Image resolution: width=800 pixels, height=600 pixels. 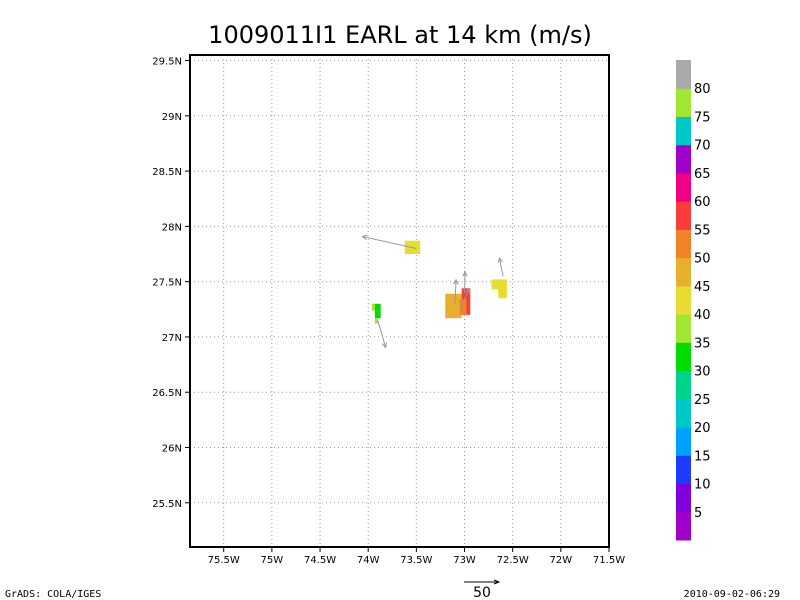 I want to click on x-tick-label: 74W, so click(x=368, y=560).